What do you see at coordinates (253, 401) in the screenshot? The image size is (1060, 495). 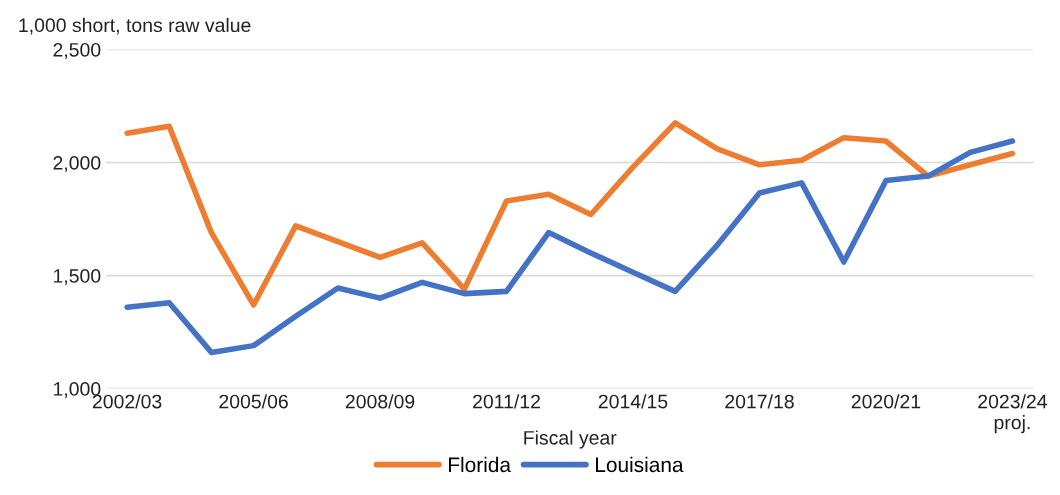 I see `x-tick-label: 2005/06` at bounding box center [253, 401].